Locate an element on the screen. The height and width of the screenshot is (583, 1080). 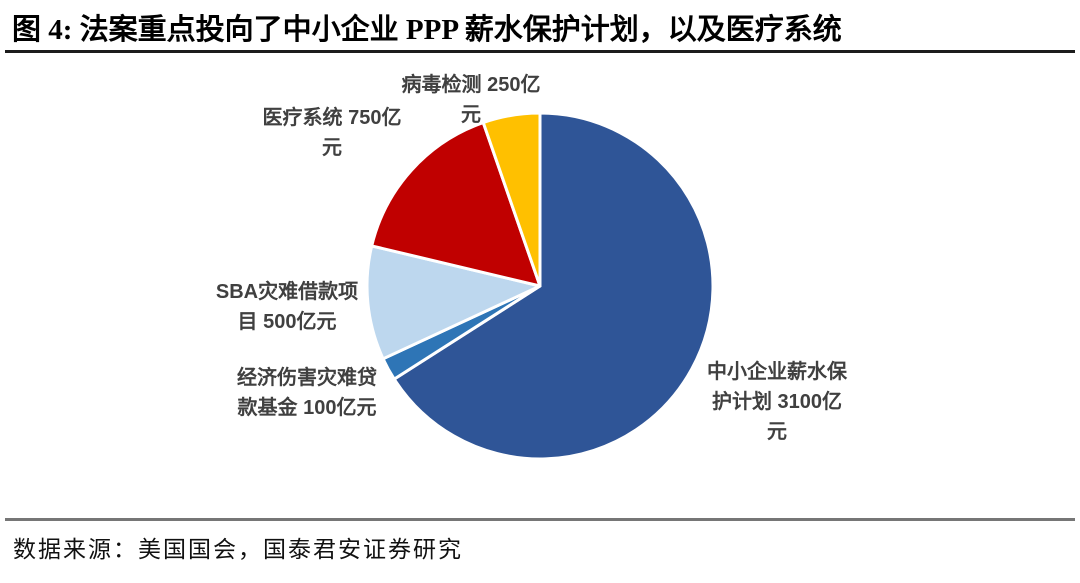
pie-label-line: 护计划 3100亿 is located at coordinates (777, 402).